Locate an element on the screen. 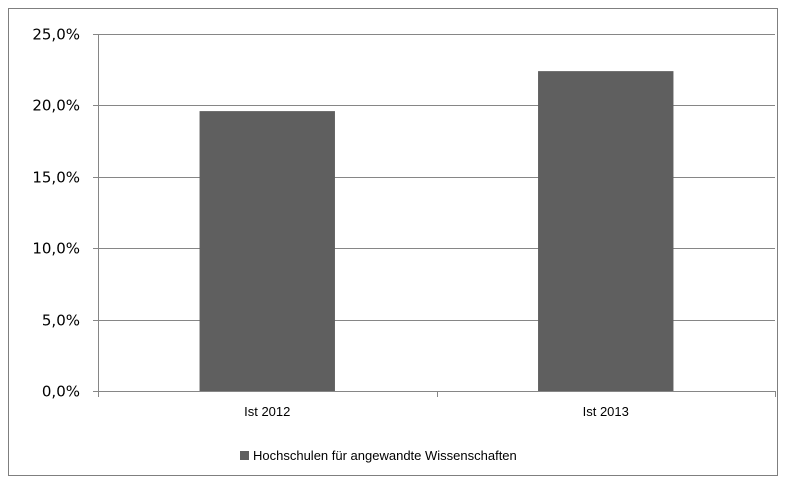  y-tick-label: 5,0% is located at coordinates (61, 321).